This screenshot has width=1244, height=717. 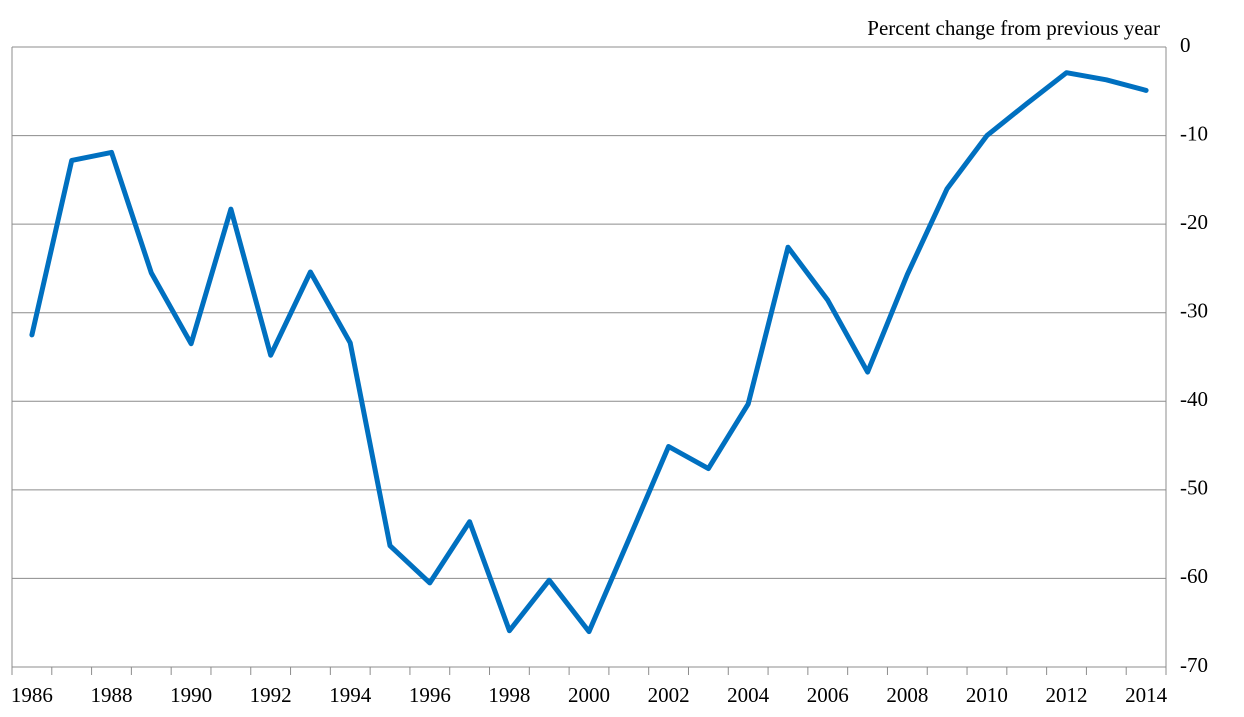 I want to click on x-tick-label: 1994, so click(x=350, y=695).